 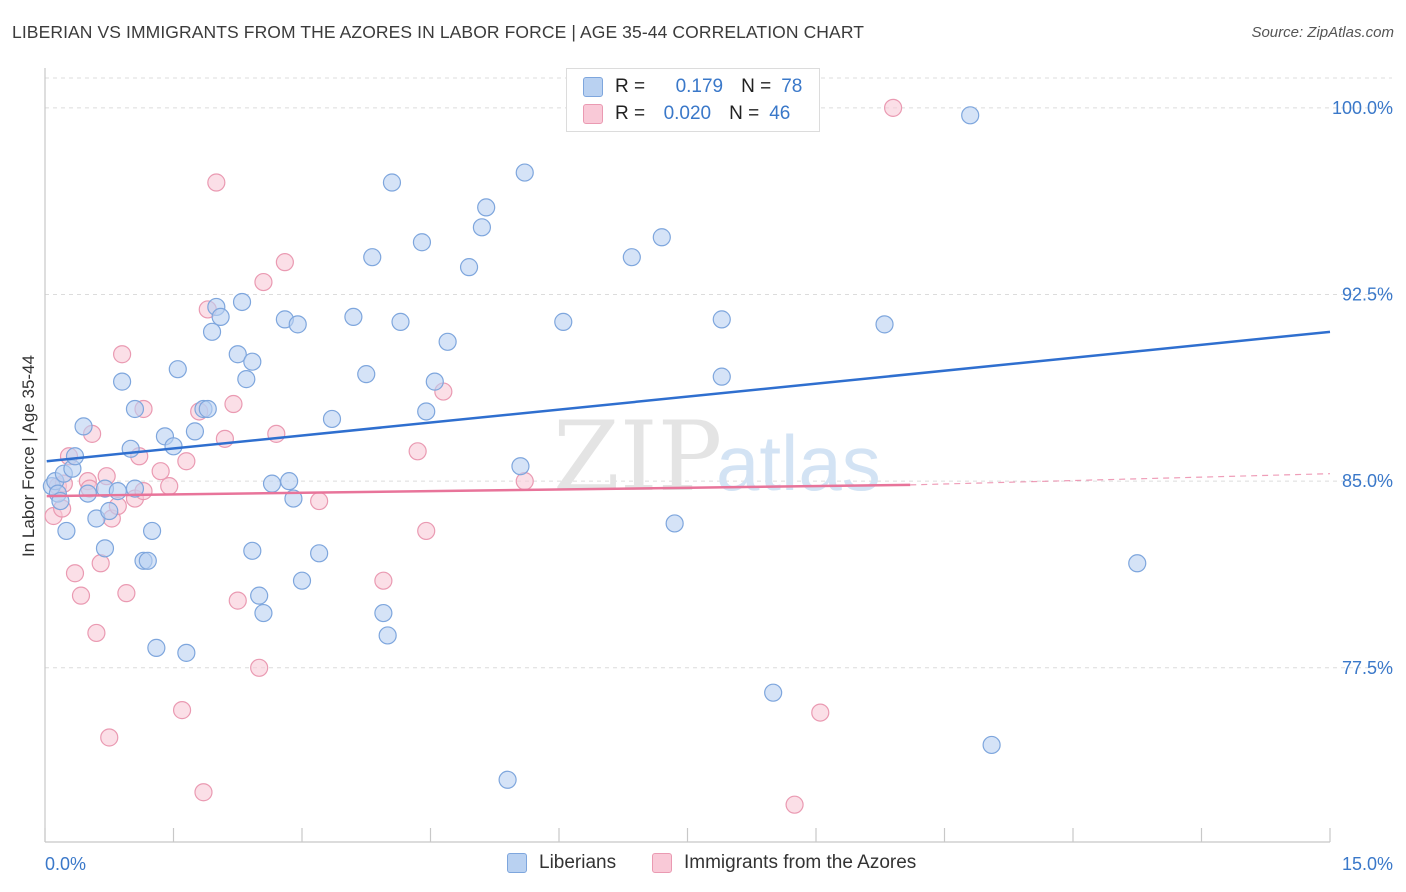 I want to click on legend-swatch-pink, so click(x=662, y=863).